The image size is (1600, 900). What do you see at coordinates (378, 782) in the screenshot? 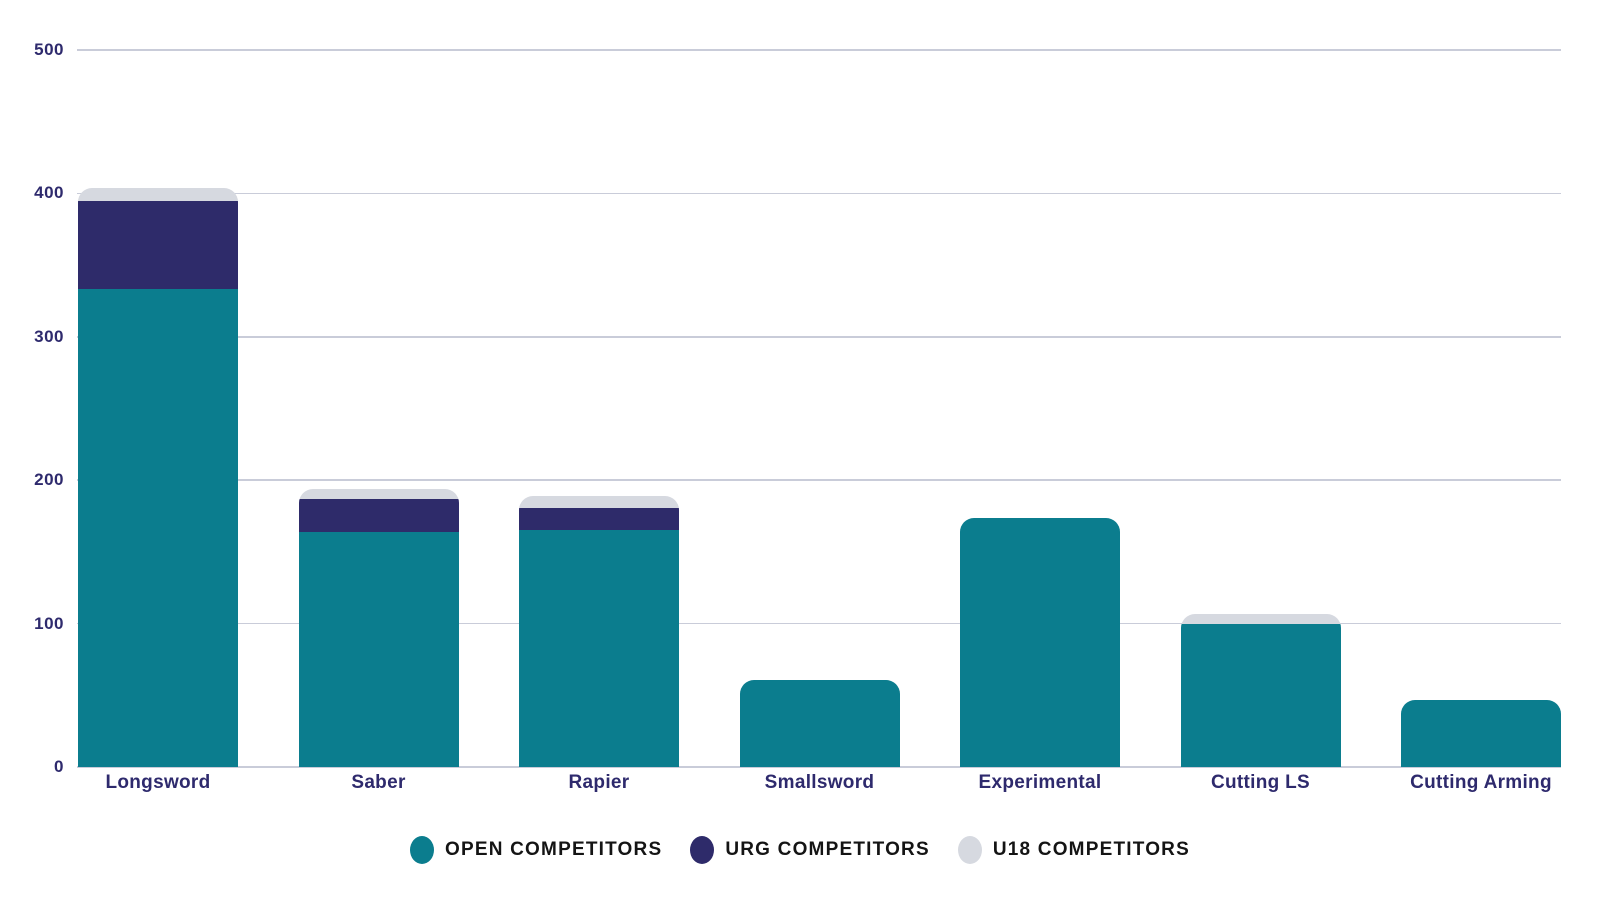
I see `x-axis-label-saber: Saber` at bounding box center [378, 782].